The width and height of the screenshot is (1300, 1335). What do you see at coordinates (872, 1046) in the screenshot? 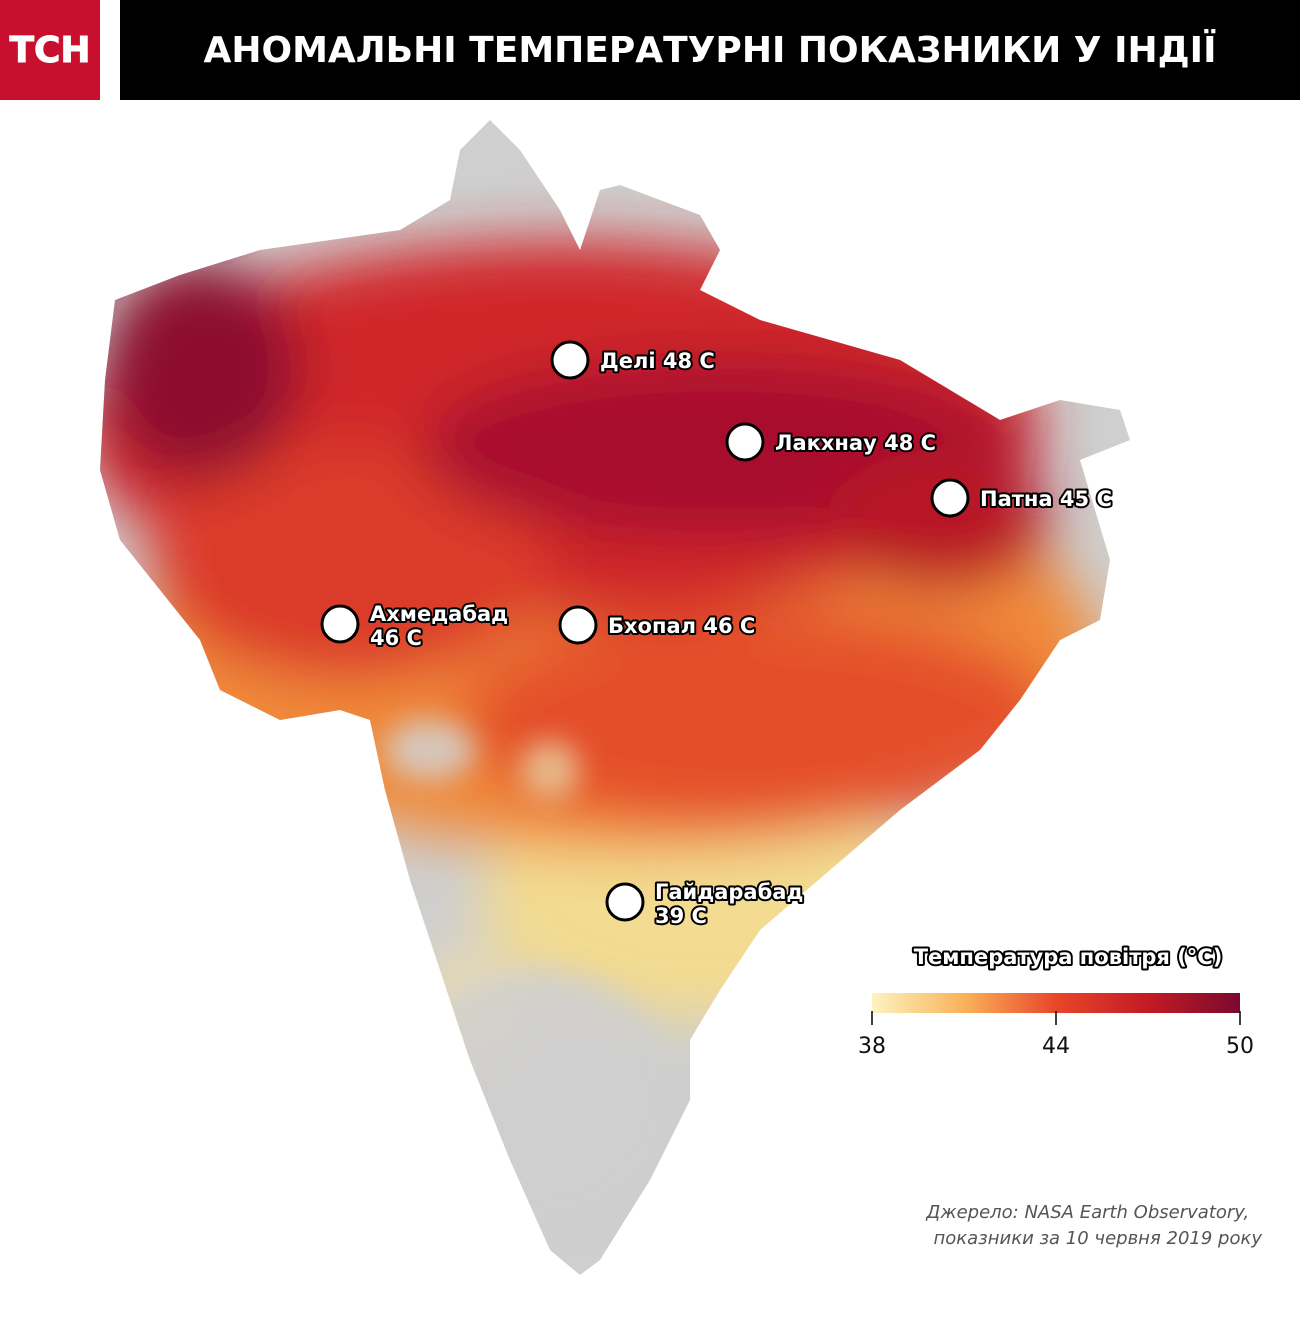
I see `tick-label: 38` at bounding box center [872, 1046].